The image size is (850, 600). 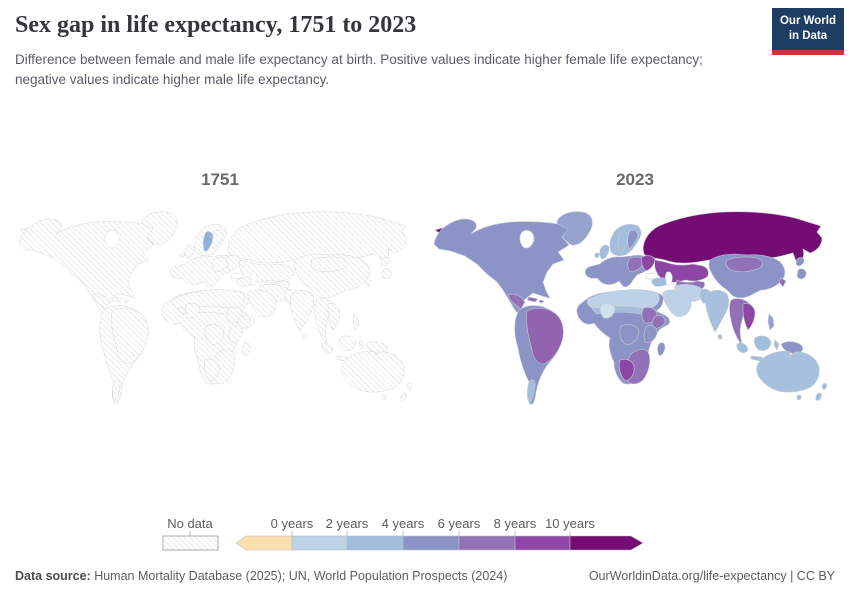 I want to click on legend-tick-label-3: 6 years, so click(x=459, y=523).